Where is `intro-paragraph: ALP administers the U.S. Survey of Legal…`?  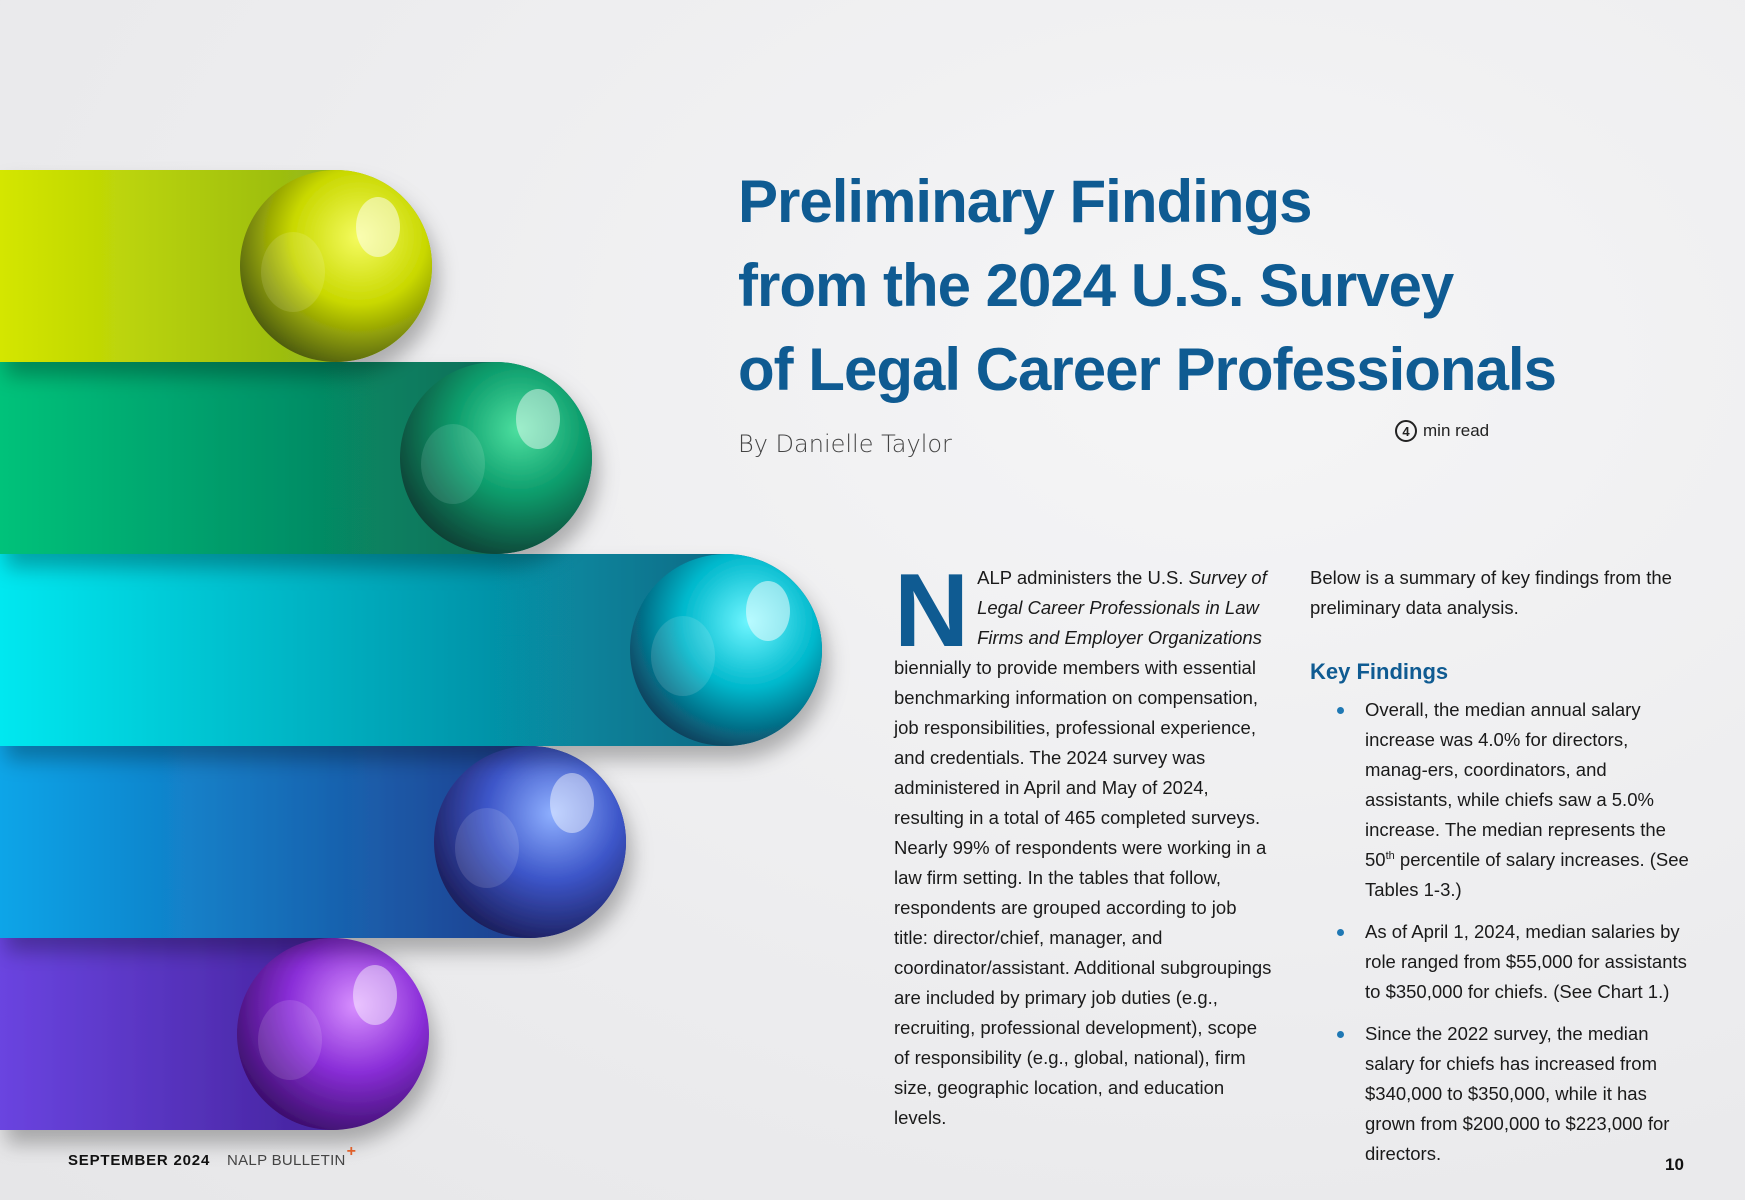 intro-paragraph: ALP administers the U.S. Survey of Legal… is located at coordinates (1084, 848).